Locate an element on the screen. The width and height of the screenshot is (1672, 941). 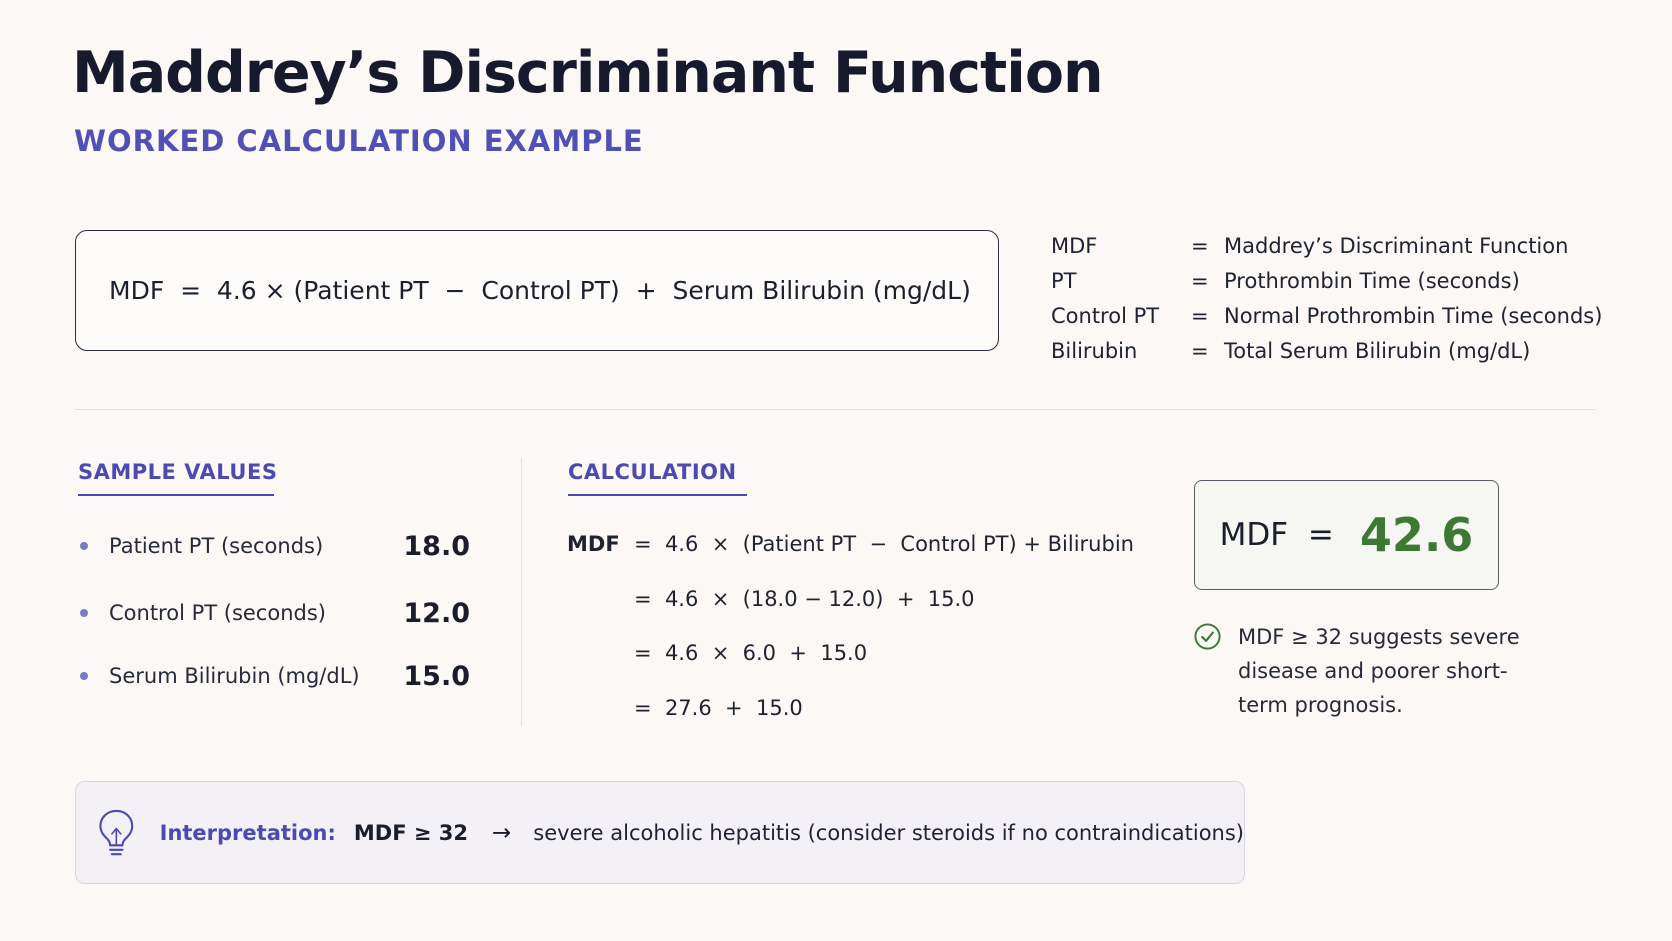
sample-item: Serum Bilirubin (mg/dL) 15.0 is located at coordinates (275, 676).